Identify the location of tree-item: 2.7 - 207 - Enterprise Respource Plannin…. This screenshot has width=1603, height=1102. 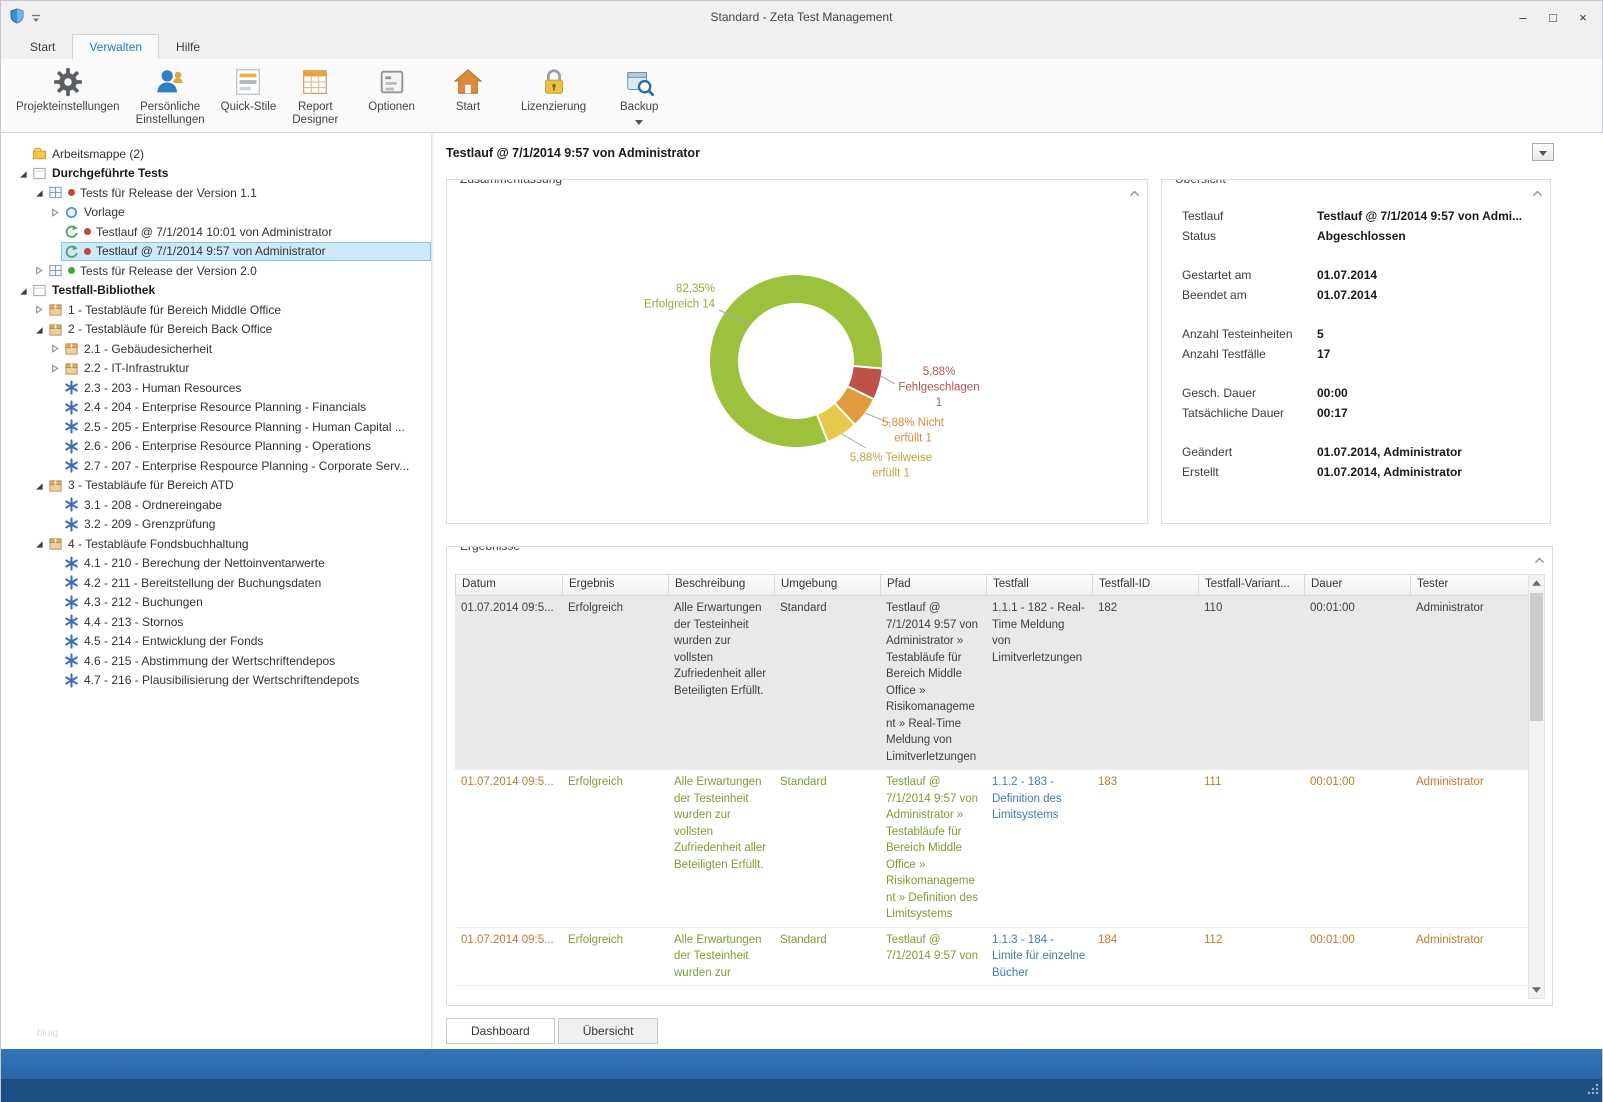
(216, 466).